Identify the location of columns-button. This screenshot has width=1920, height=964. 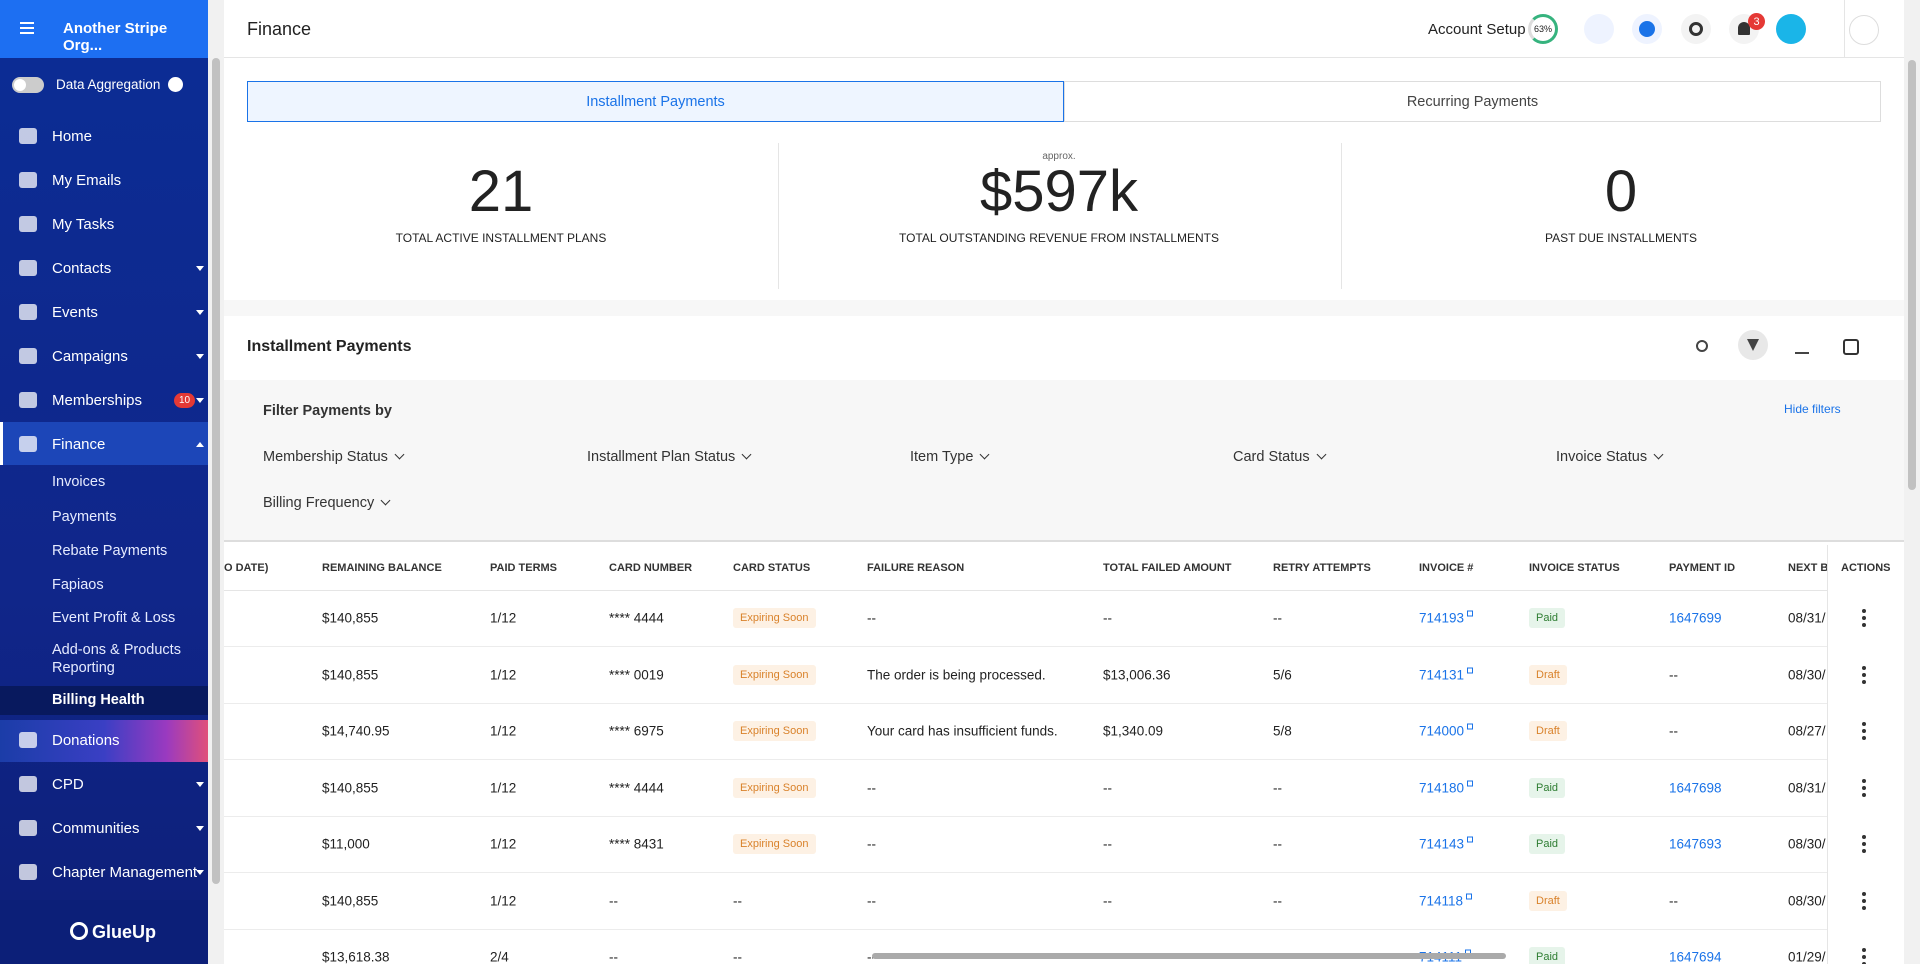
(1851, 347).